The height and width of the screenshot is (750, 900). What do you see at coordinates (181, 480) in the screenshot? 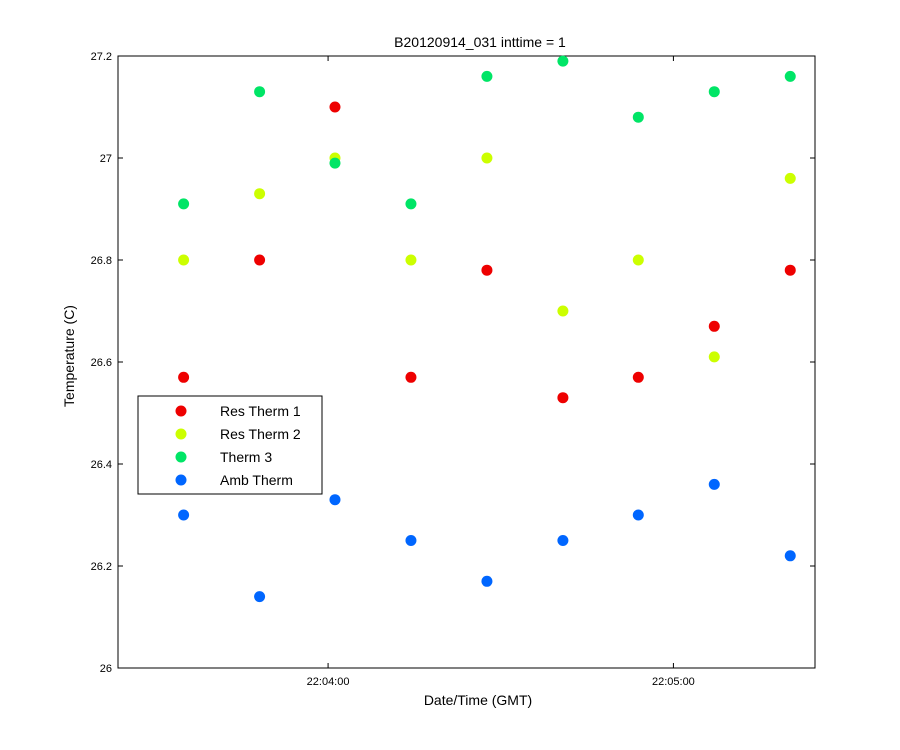
I see `legend-marker-amb-therm` at bounding box center [181, 480].